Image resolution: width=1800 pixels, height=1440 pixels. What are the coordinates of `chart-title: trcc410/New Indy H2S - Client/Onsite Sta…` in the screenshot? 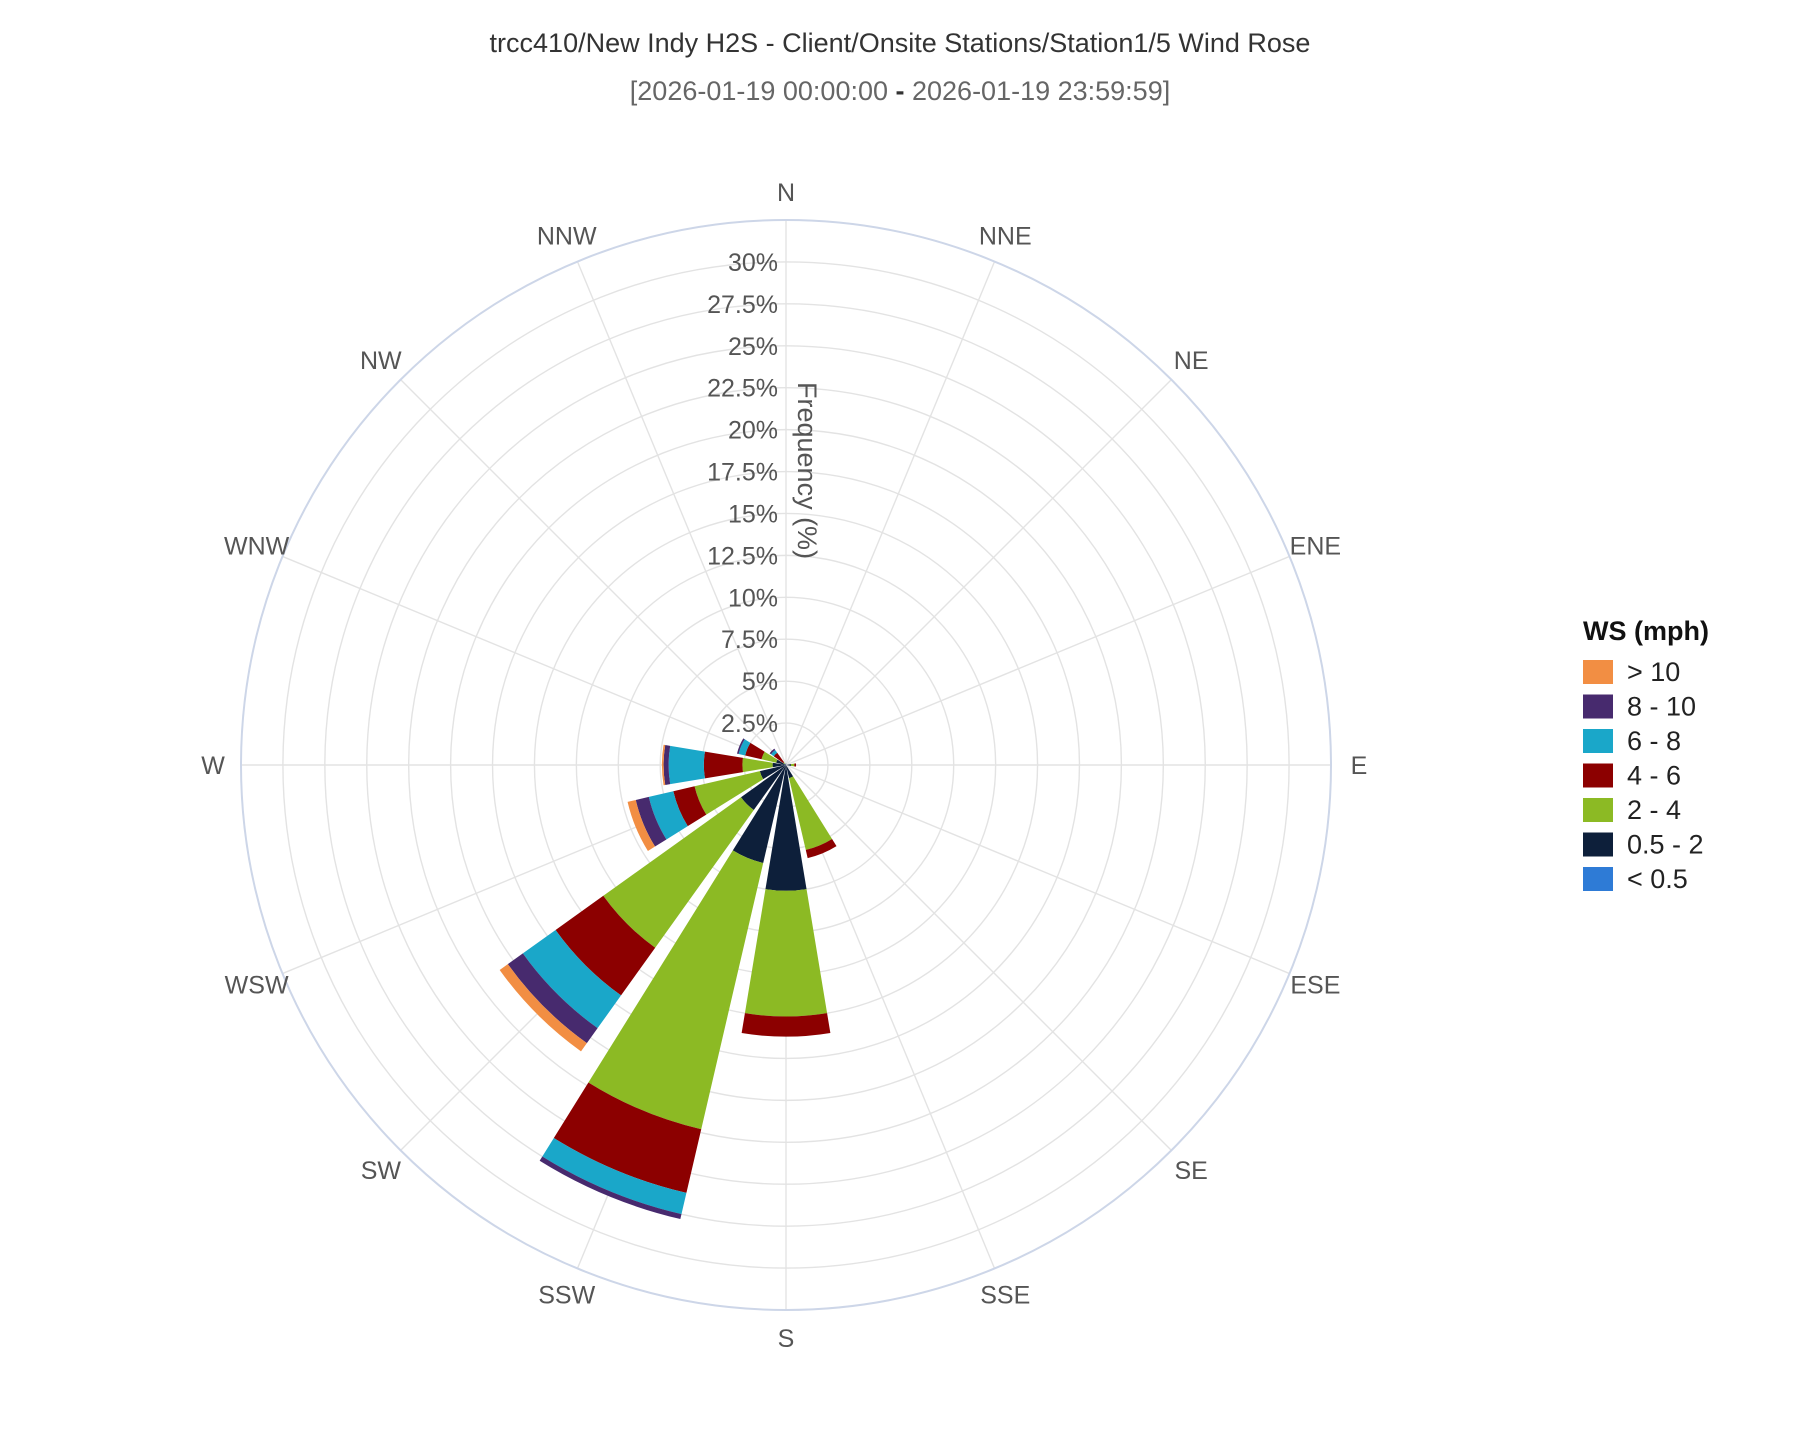 It's located at (900, 43).